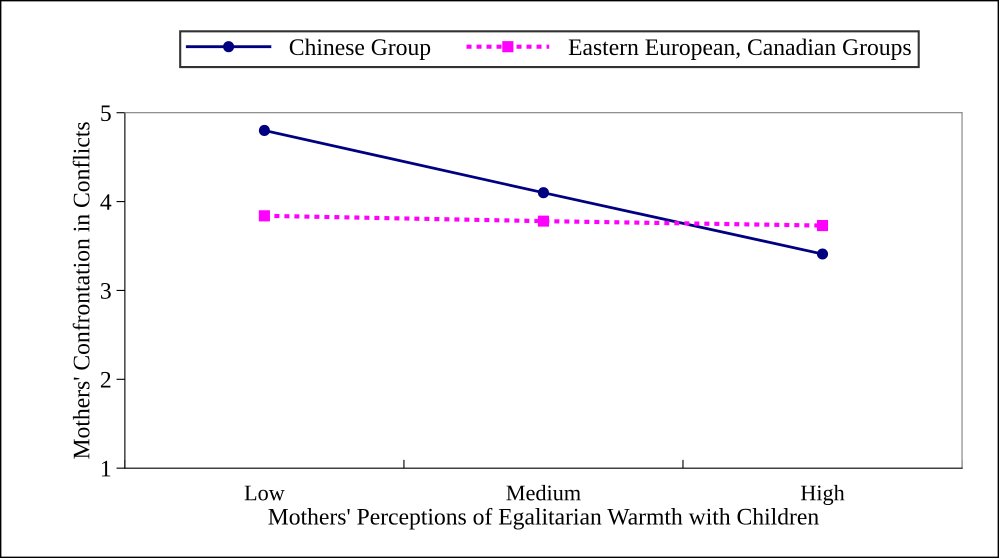 This screenshot has height=558, width=999. Describe the element at coordinates (106, 468) in the screenshot. I see `y-tick-label: 1` at that location.